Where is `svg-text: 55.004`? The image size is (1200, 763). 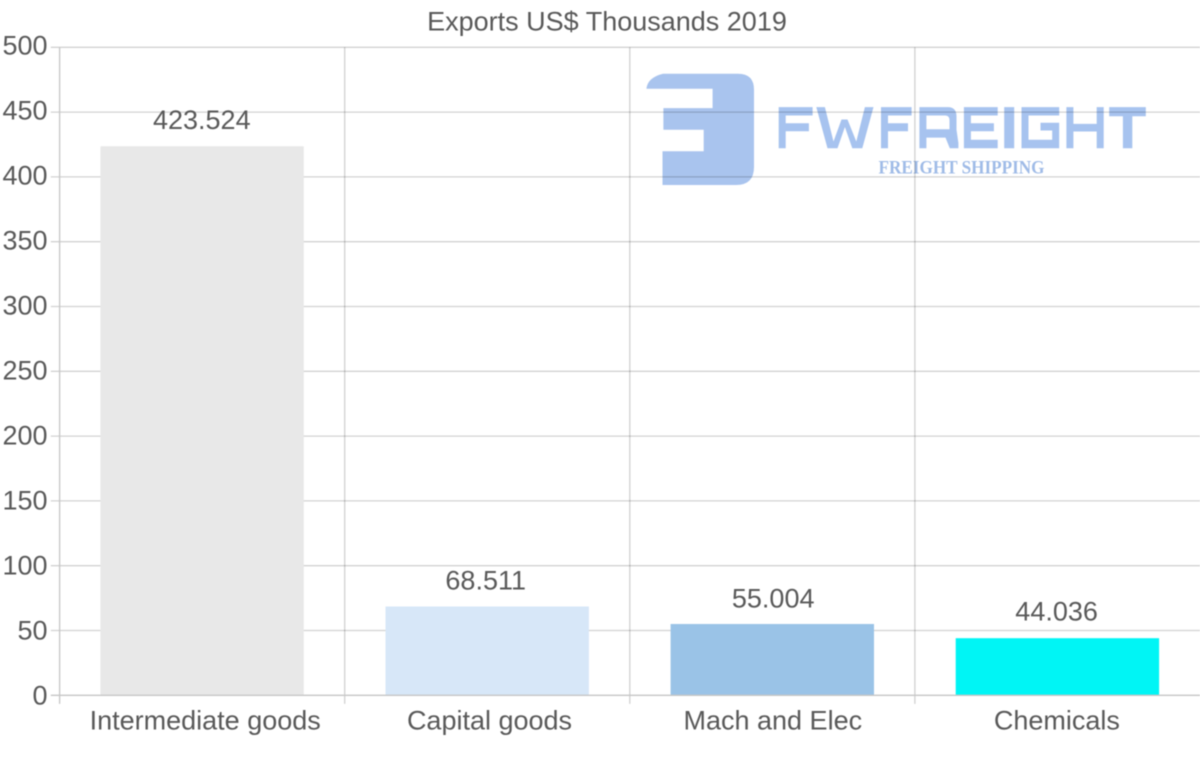 svg-text: 55.004 is located at coordinates (773, 599).